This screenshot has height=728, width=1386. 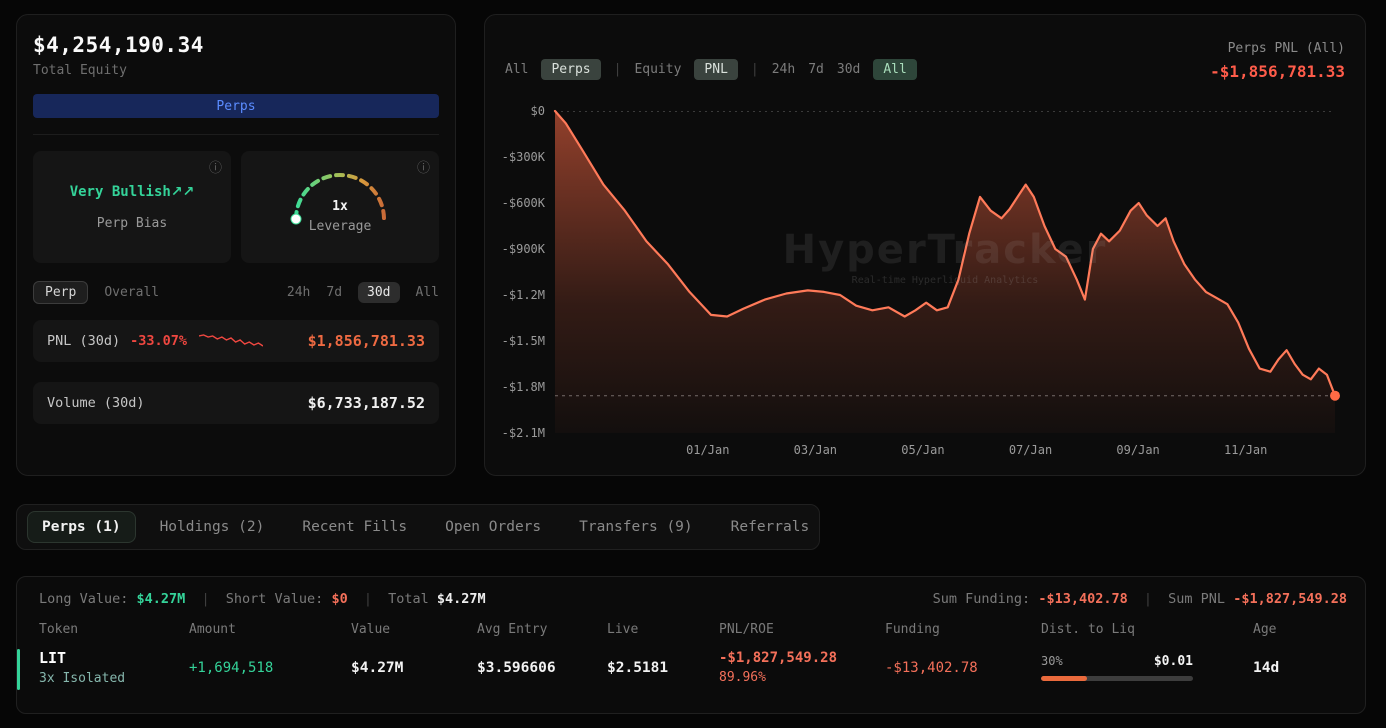 What do you see at coordinates (636, 527) in the screenshot?
I see `tab-transfers: Transfers (9)` at bounding box center [636, 527].